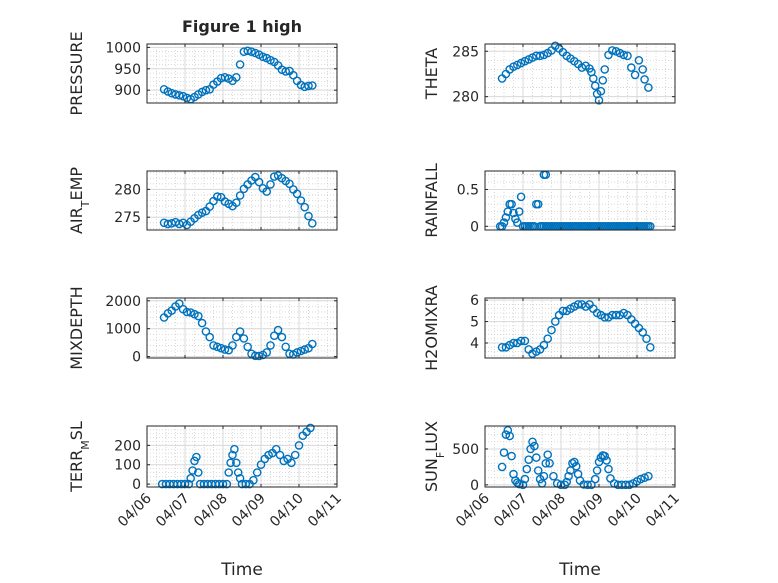 The height and width of the screenshot is (583, 778). What do you see at coordinates (325, 511) in the screenshot?
I see `x-tick-label: 04/11` at bounding box center [325, 511].